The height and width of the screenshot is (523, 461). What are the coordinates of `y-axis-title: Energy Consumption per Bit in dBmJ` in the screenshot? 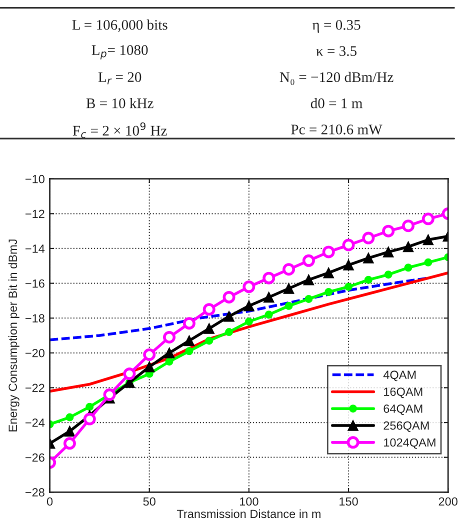 It's located at (14, 336).